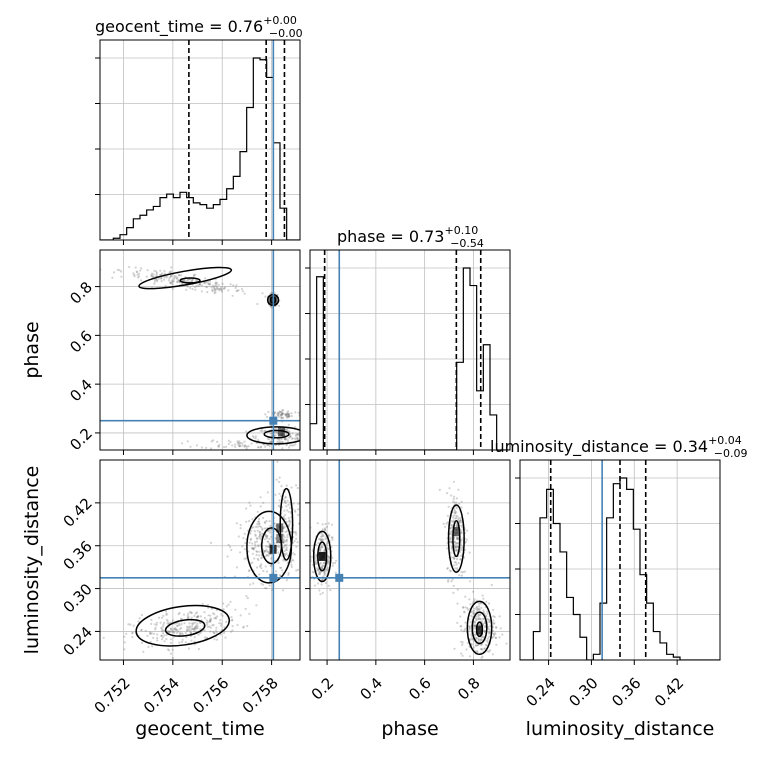 This screenshot has width=760, height=760. I want to click on panel-content, so click(200, 560).